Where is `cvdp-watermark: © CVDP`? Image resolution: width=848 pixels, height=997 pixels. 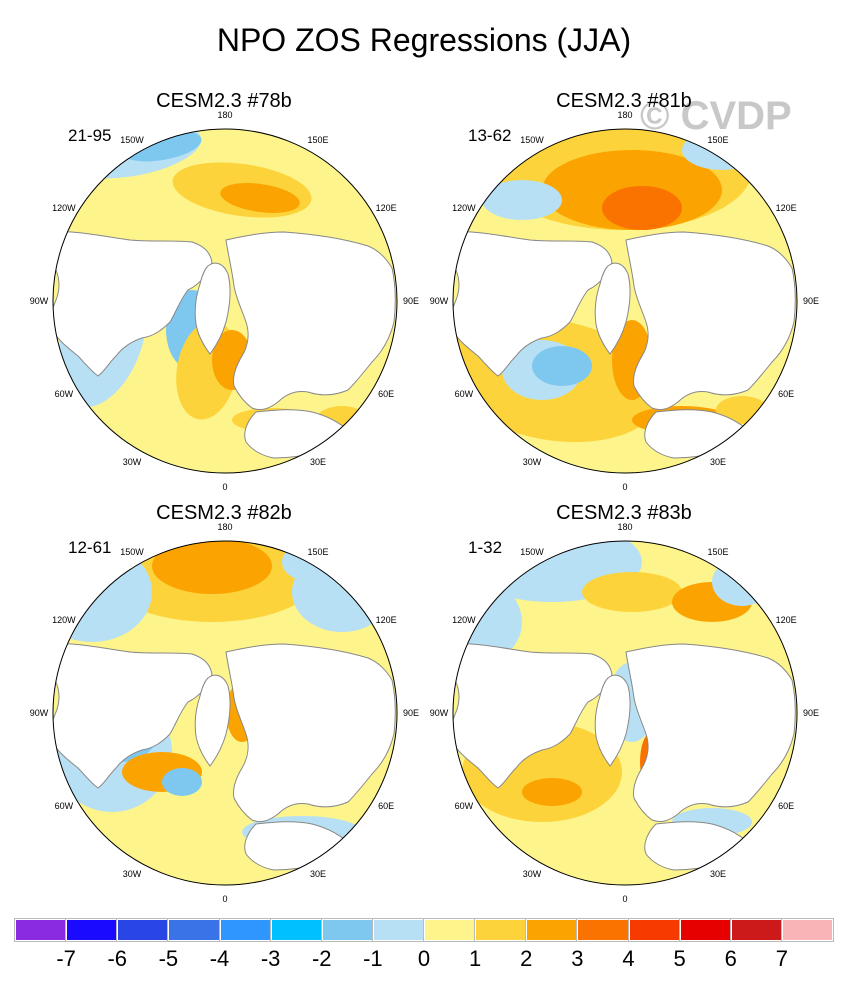
cvdp-watermark: © CVDP is located at coordinates (716, 116).